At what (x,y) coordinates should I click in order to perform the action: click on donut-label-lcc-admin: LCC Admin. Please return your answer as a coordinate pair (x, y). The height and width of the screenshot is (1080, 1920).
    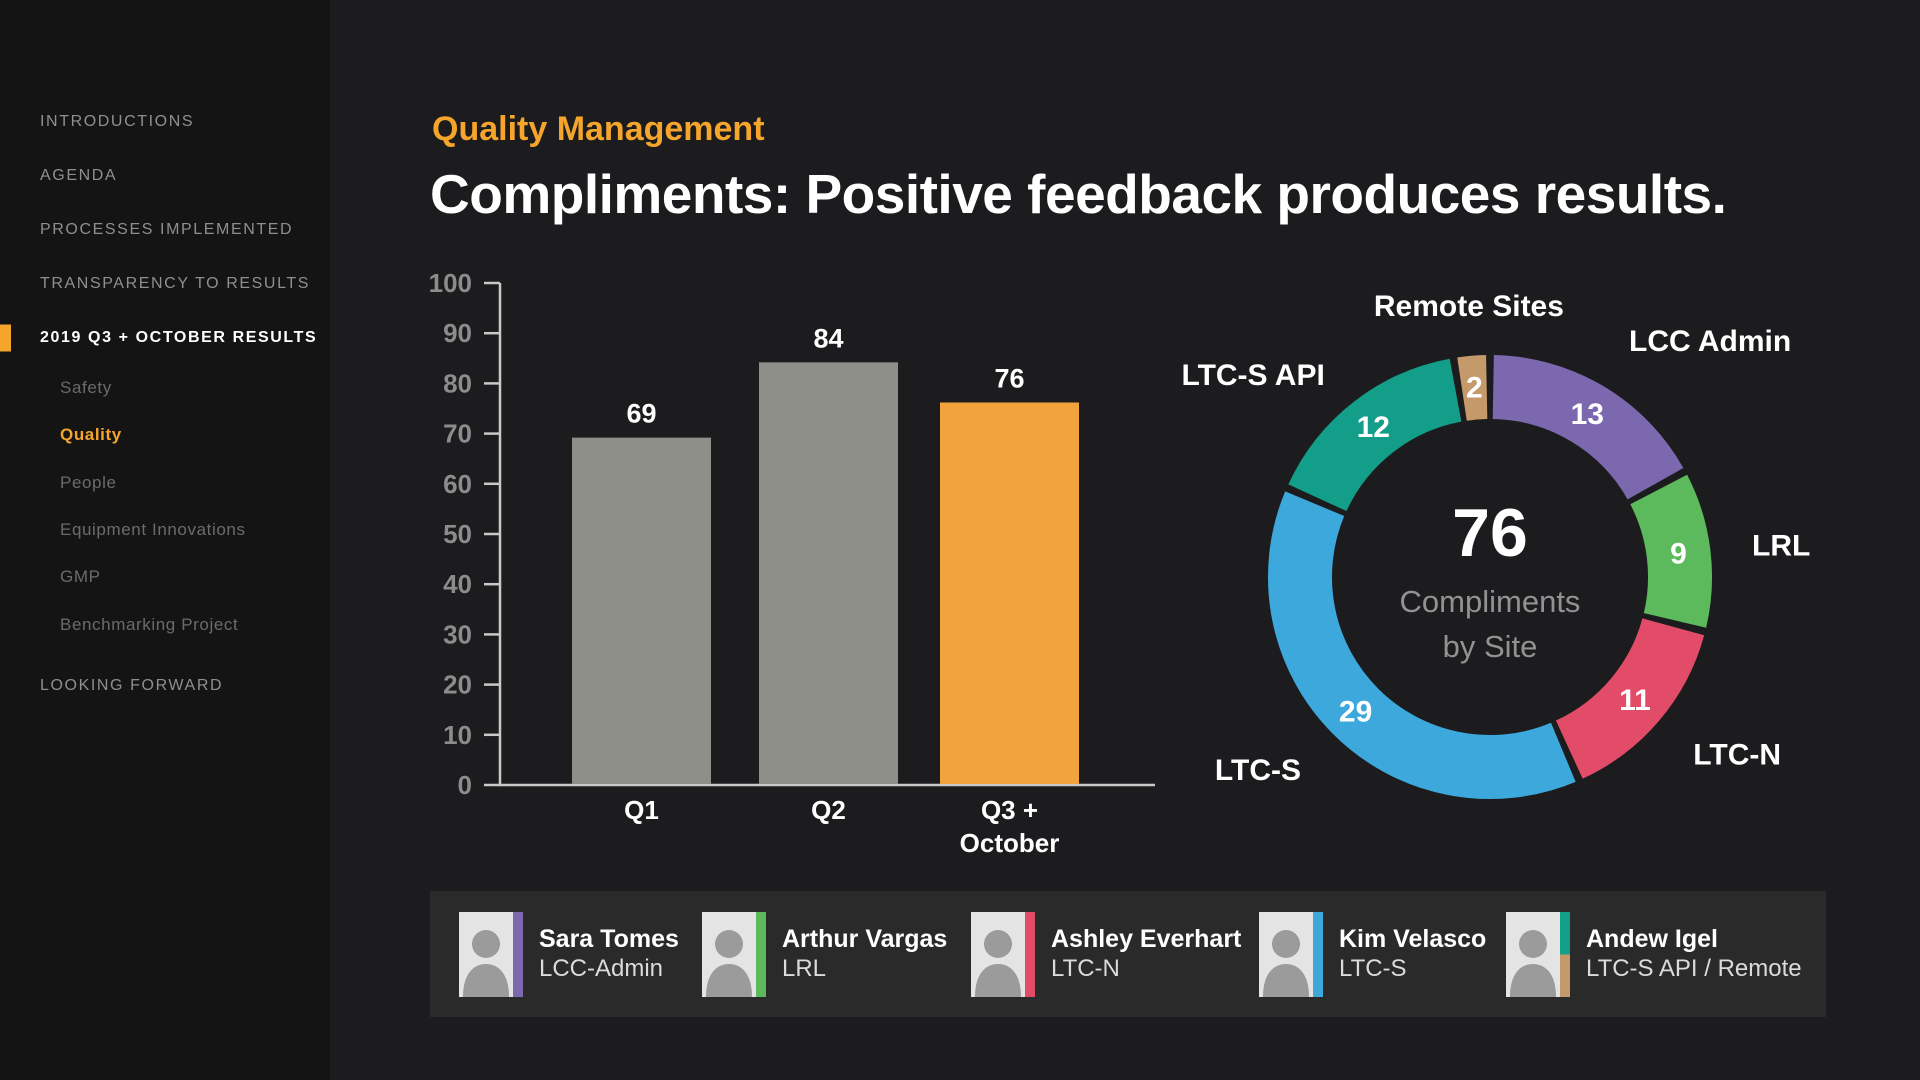
    Looking at the image, I should click on (1710, 341).